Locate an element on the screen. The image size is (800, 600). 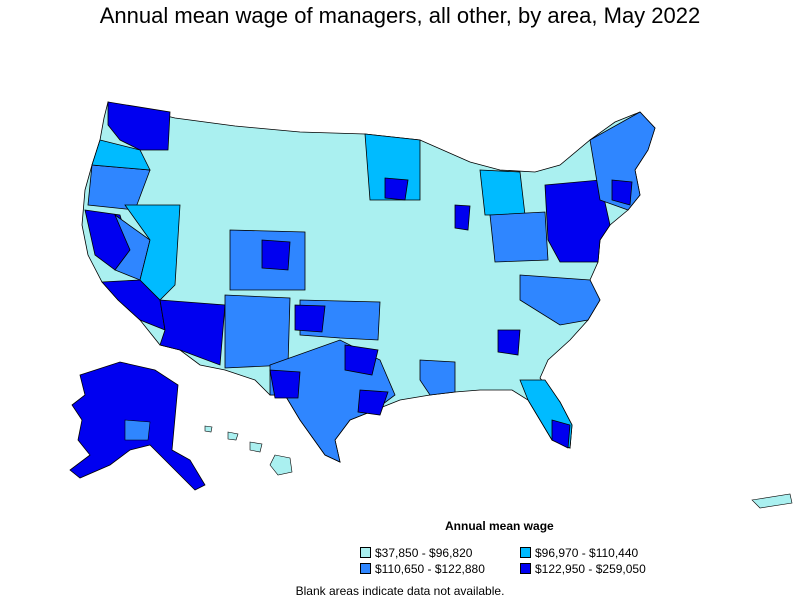
footnote: Blank areas indicate data not available. is located at coordinates (400, 591).